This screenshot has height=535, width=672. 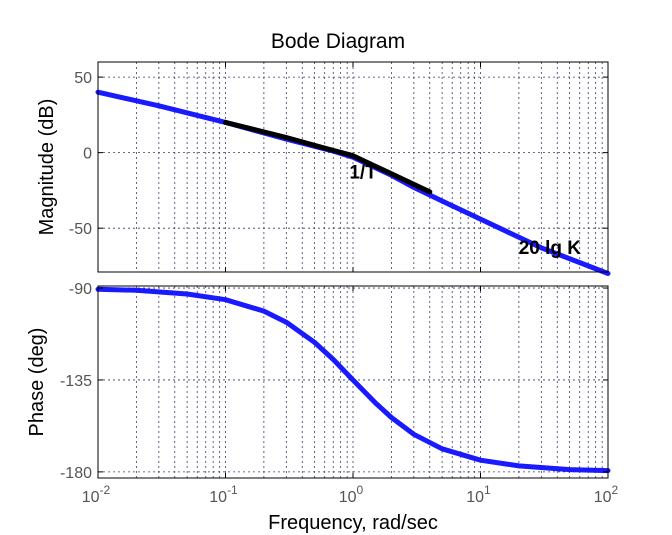 What do you see at coordinates (338, 41) in the screenshot?
I see `chart-title: Bode Diagram` at bounding box center [338, 41].